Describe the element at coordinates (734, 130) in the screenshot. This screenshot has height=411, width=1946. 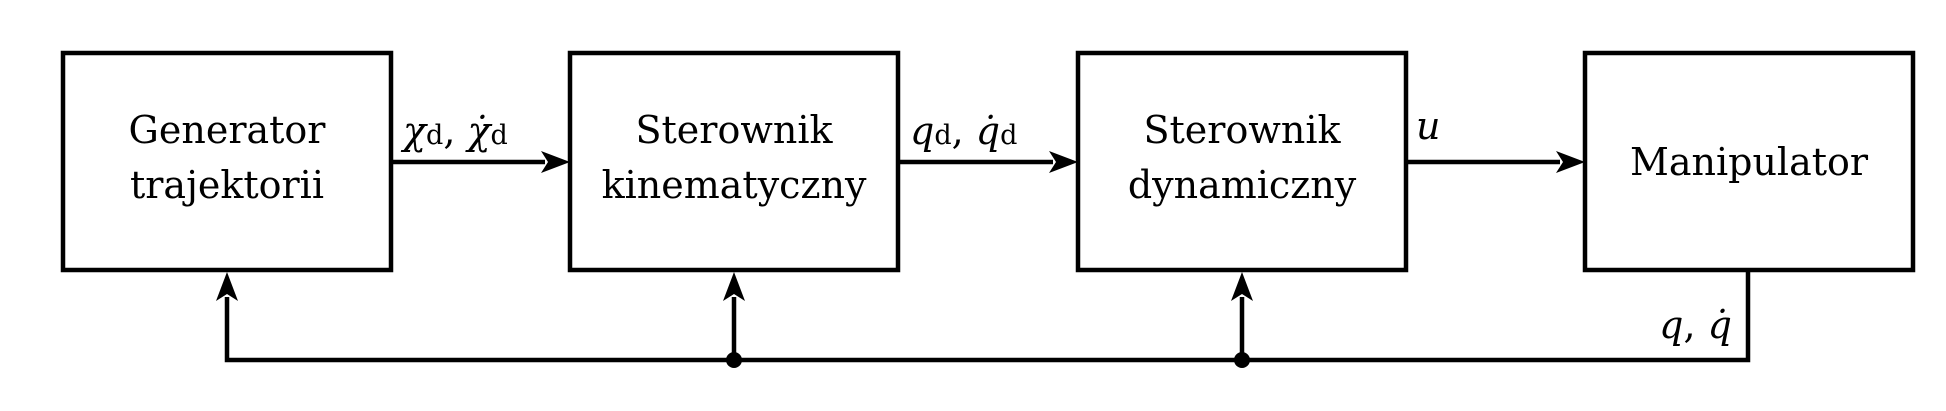
I see `kinematic-label-line1: Sterownik` at that location.